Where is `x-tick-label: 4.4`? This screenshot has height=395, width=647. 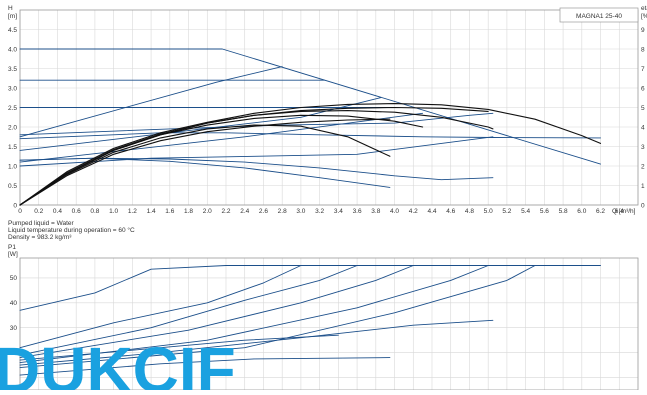 x-tick-label: 4.4 is located at coordinates (431, 211).